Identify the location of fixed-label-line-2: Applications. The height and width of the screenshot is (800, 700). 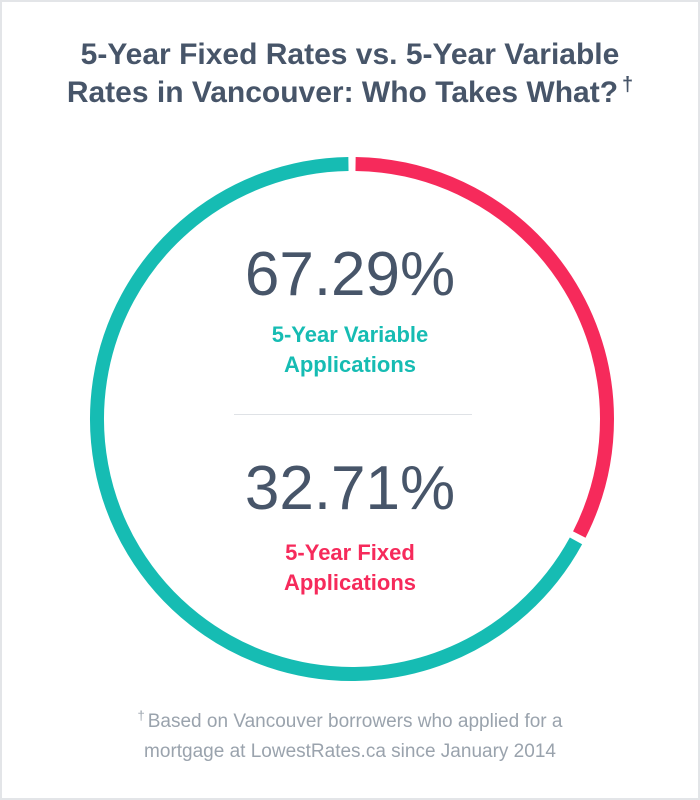
(349, 582).